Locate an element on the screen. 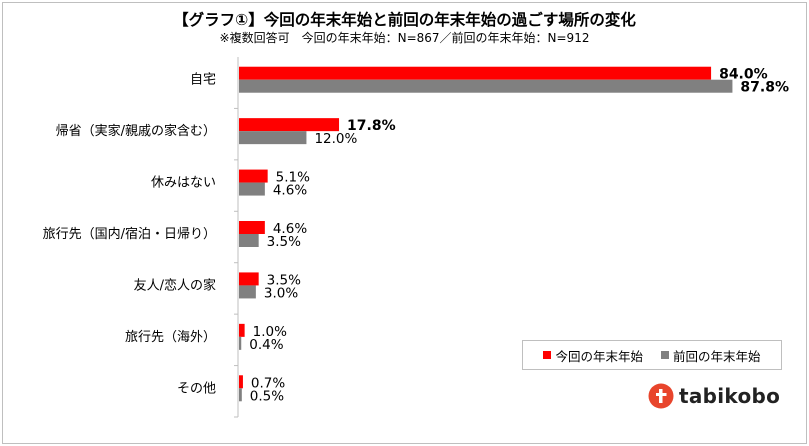  data-label: 84.0% is located at coordinates (743, 75).